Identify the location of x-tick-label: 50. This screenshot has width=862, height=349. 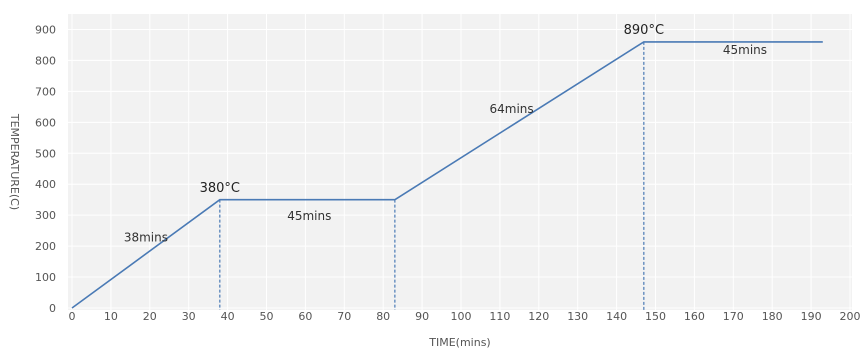
(267, 316).